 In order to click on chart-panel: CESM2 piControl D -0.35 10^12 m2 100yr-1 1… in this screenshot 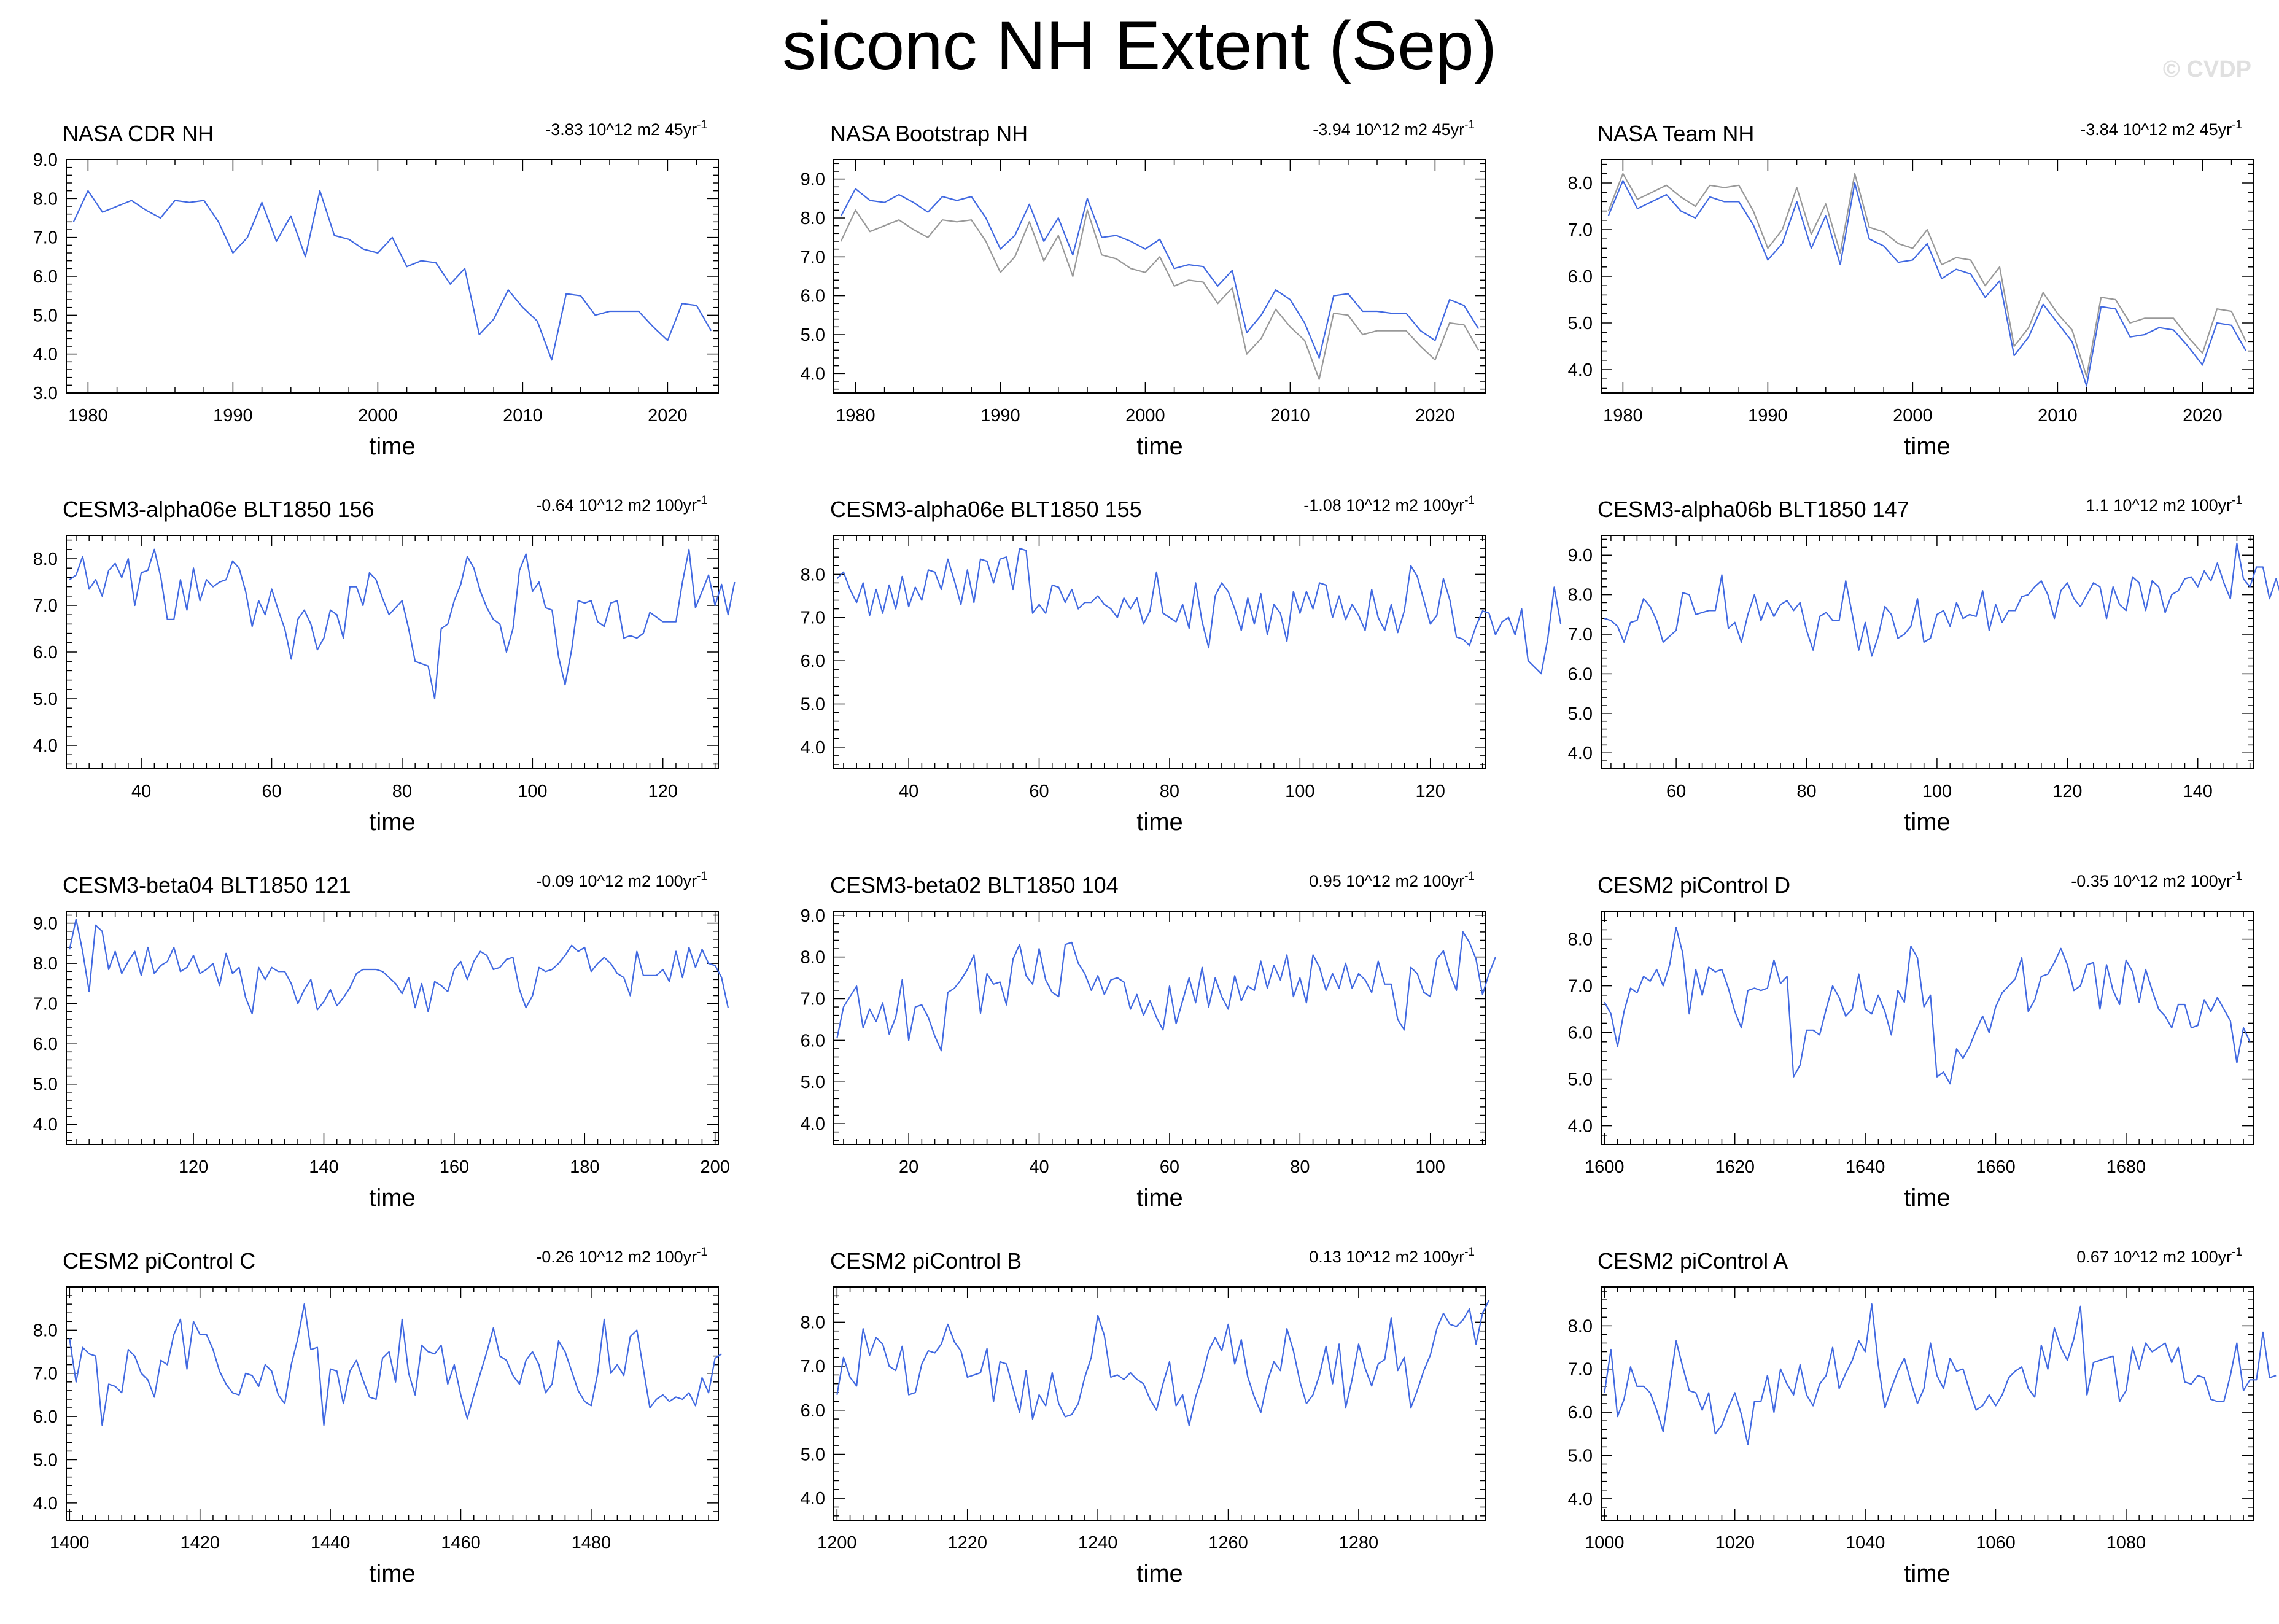, I will do `click(1911, 1040)`.